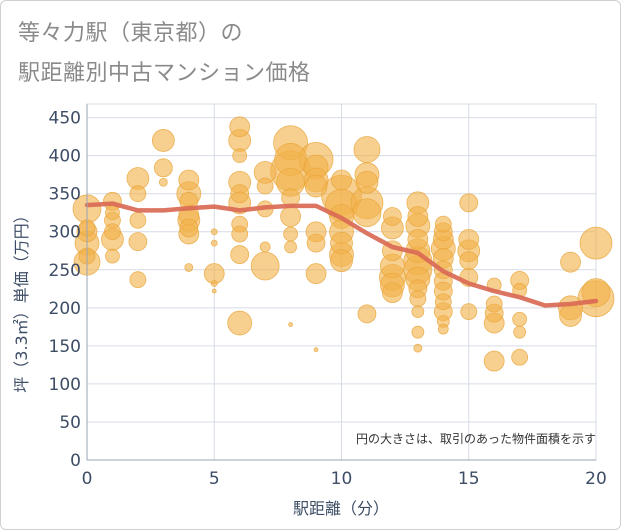 The width and height of the screenshot is (621, 530). Describe the element at coordinates (70, 423) in the screenshot. I see `y-tick-label: 50` at that location.